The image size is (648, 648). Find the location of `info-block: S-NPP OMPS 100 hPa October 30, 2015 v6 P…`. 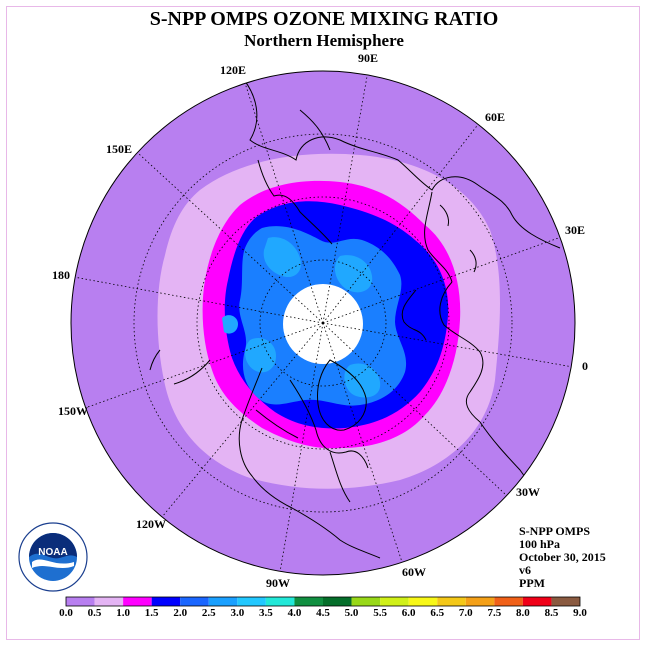

info-block: S-NPP OMPS 100 hPa October 30, 2015 v6 P… is located at coordinates (562, 557).